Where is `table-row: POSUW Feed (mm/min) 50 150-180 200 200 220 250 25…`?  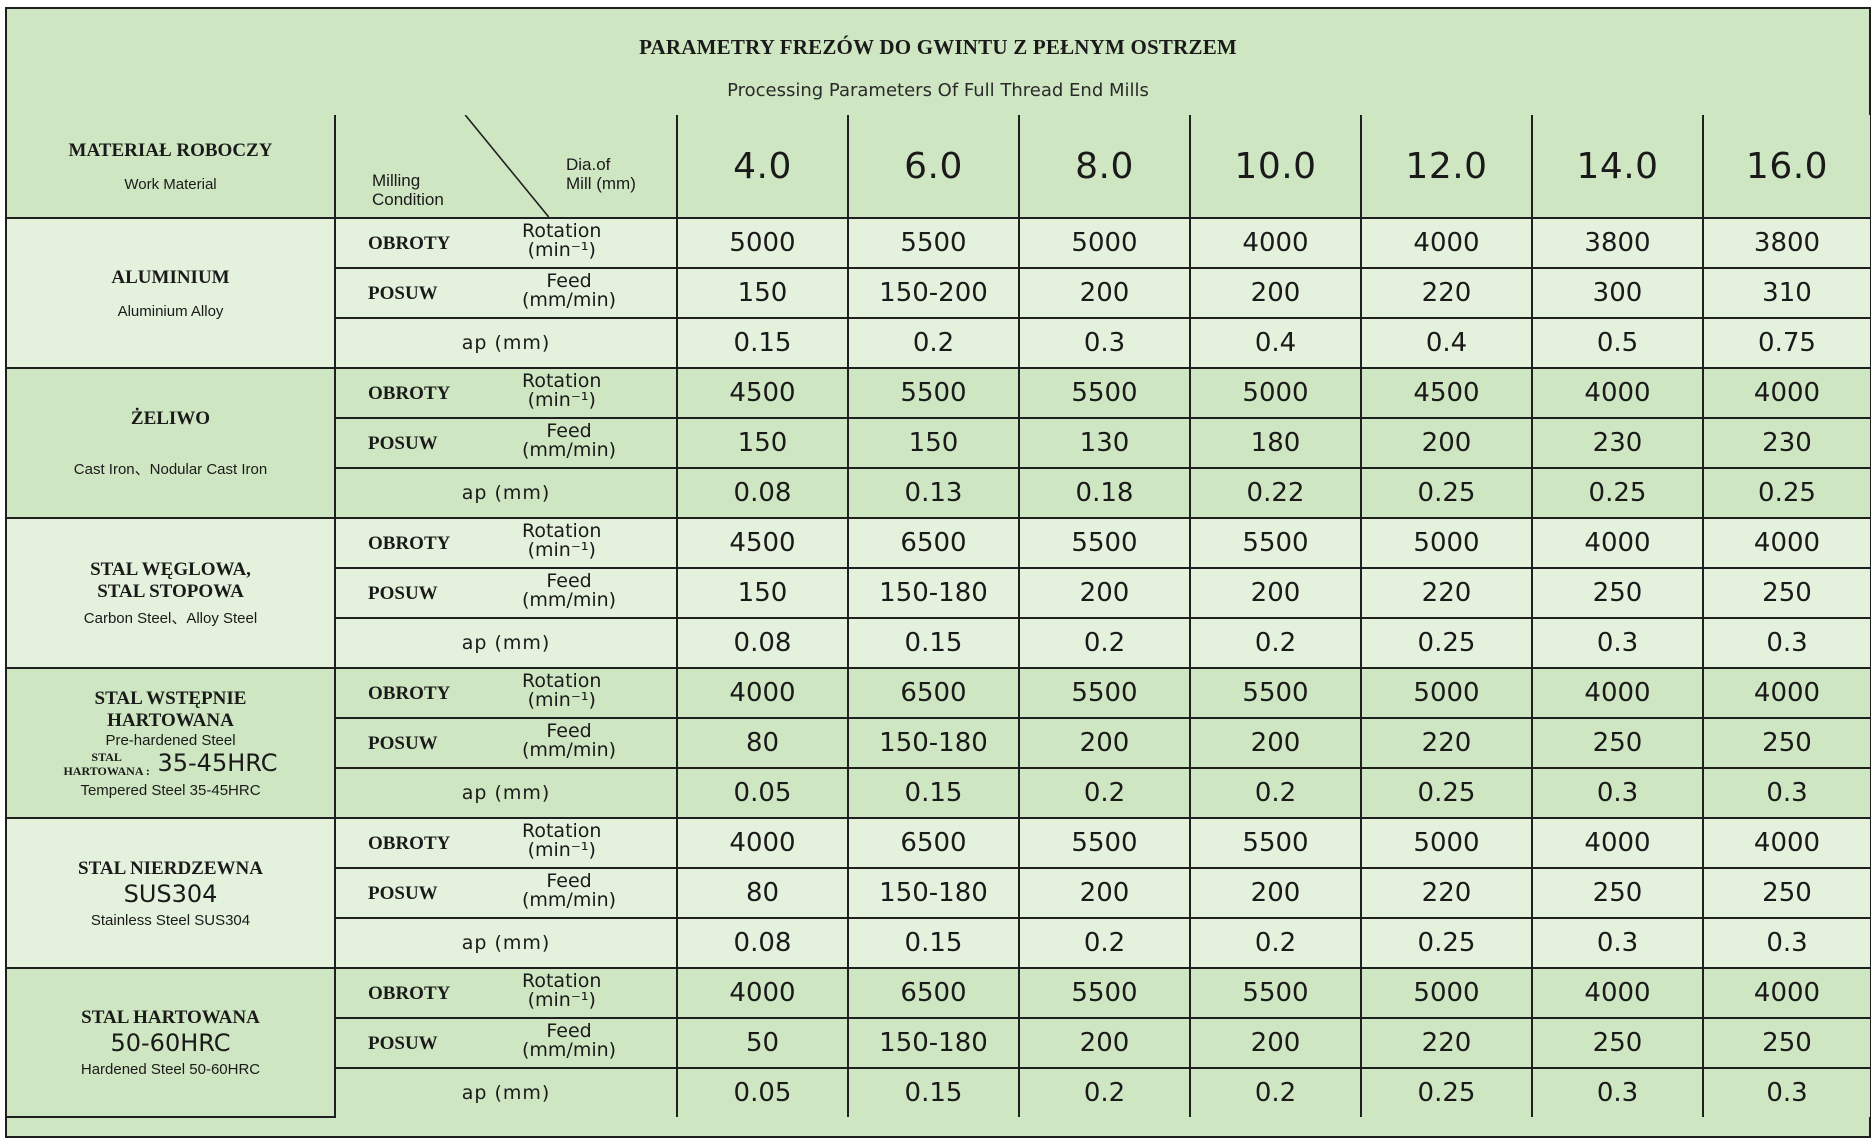
table-row: POSUW Feed (mm/min) 50 150-180 200 200 220 250 25… is located at coordinates (938, 1043).